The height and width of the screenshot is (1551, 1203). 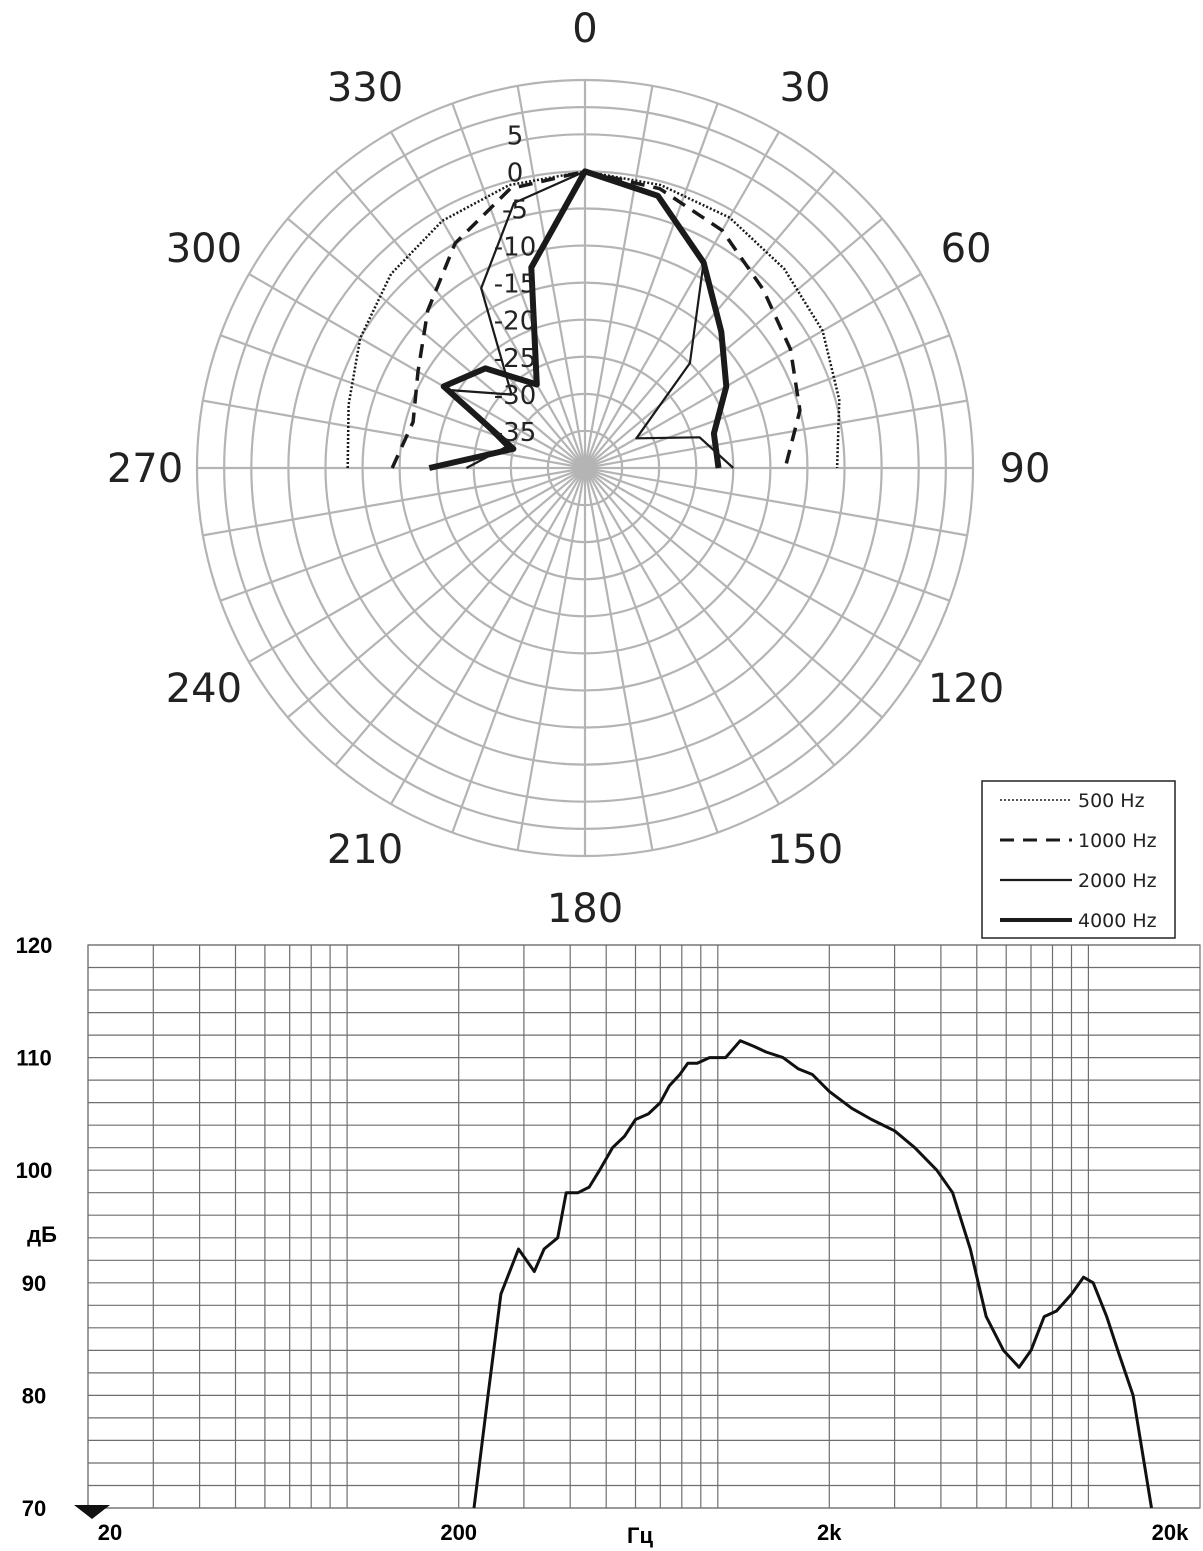 What do you see at coordinates (515, 396) in the screenshot?
I see `polar-ring-label: -30` at bounding box center [515, 396].